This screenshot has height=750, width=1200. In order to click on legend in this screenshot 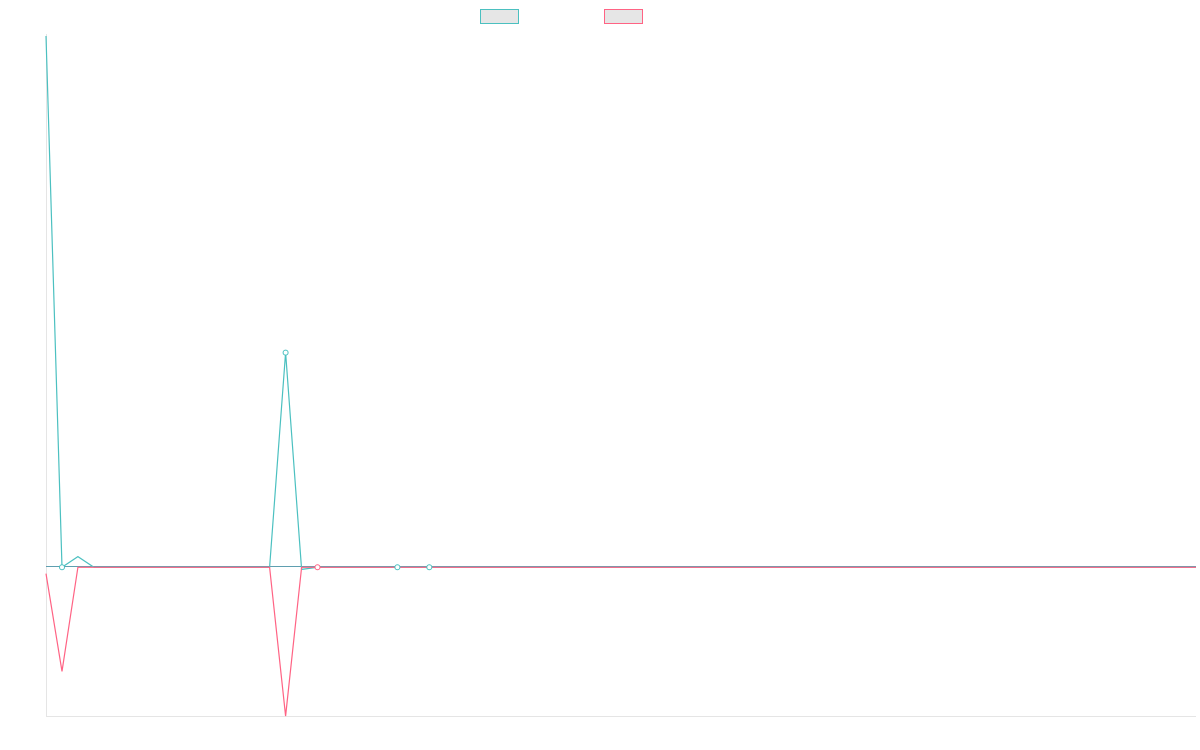, I will do `click(600, 18)`.